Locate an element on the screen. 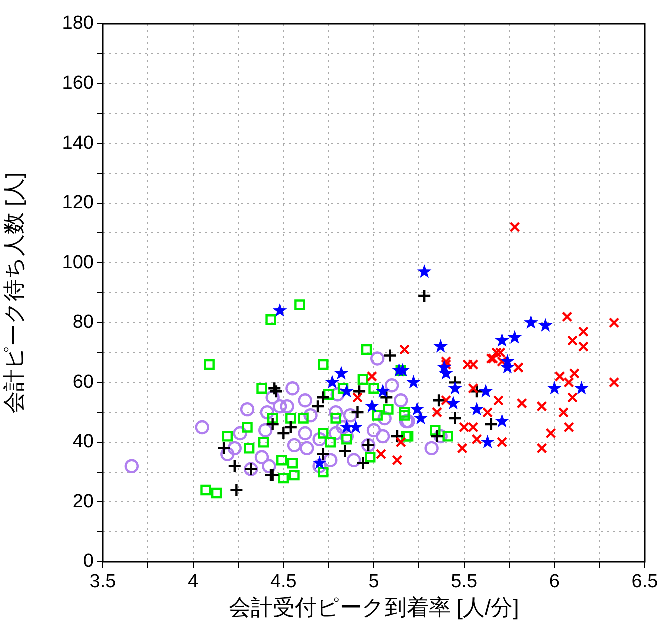 The image size is (662, 624). y-tick-label: 0 is located at coordinates (88, 561).